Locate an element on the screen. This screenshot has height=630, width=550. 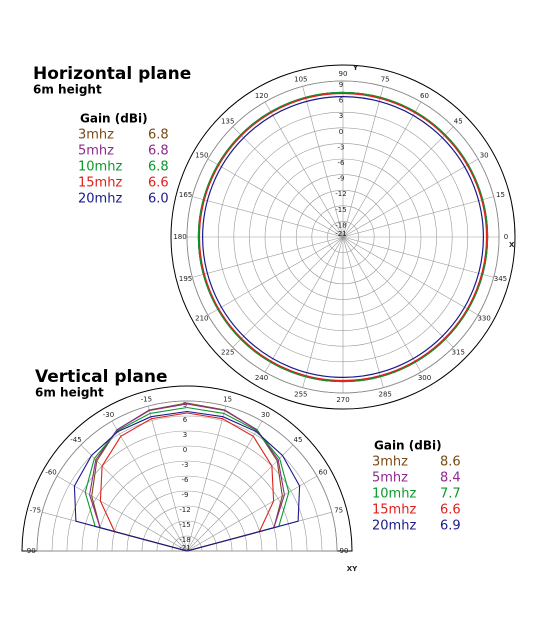
angle-label: 240 is located at coordinates (261, 378).